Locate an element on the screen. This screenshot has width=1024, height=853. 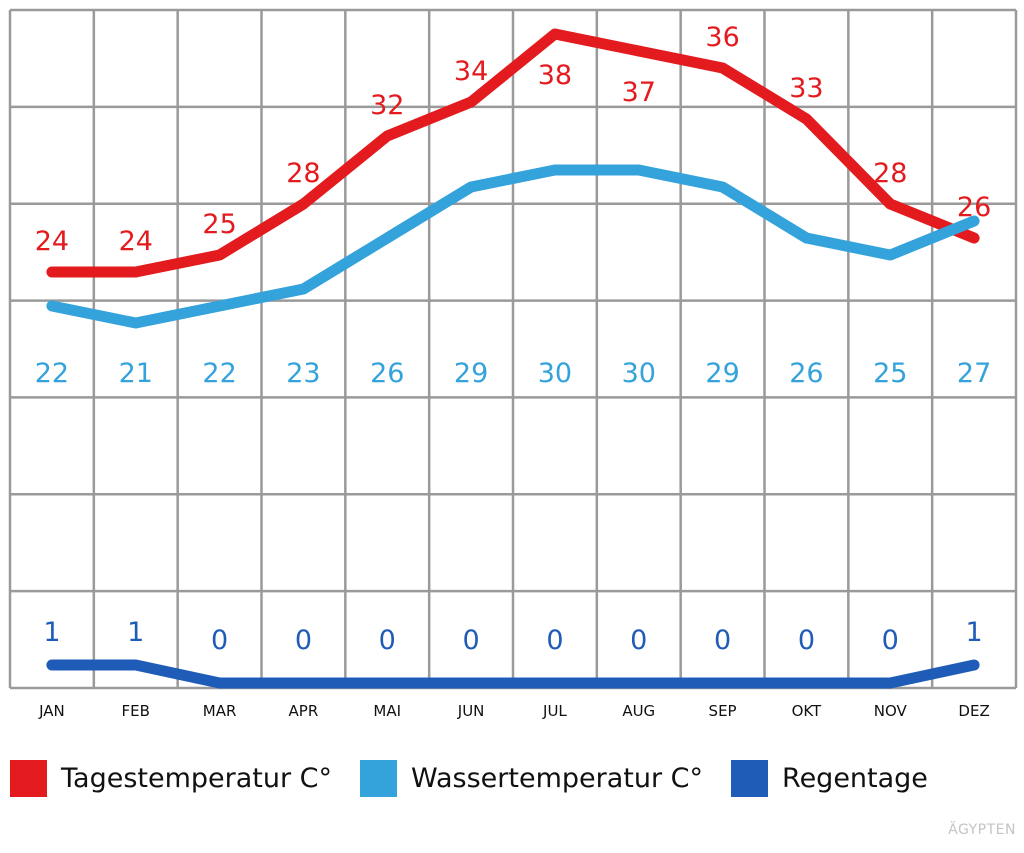
data-label-wassertemperatur: 23 is located at coordinates (303, 373).